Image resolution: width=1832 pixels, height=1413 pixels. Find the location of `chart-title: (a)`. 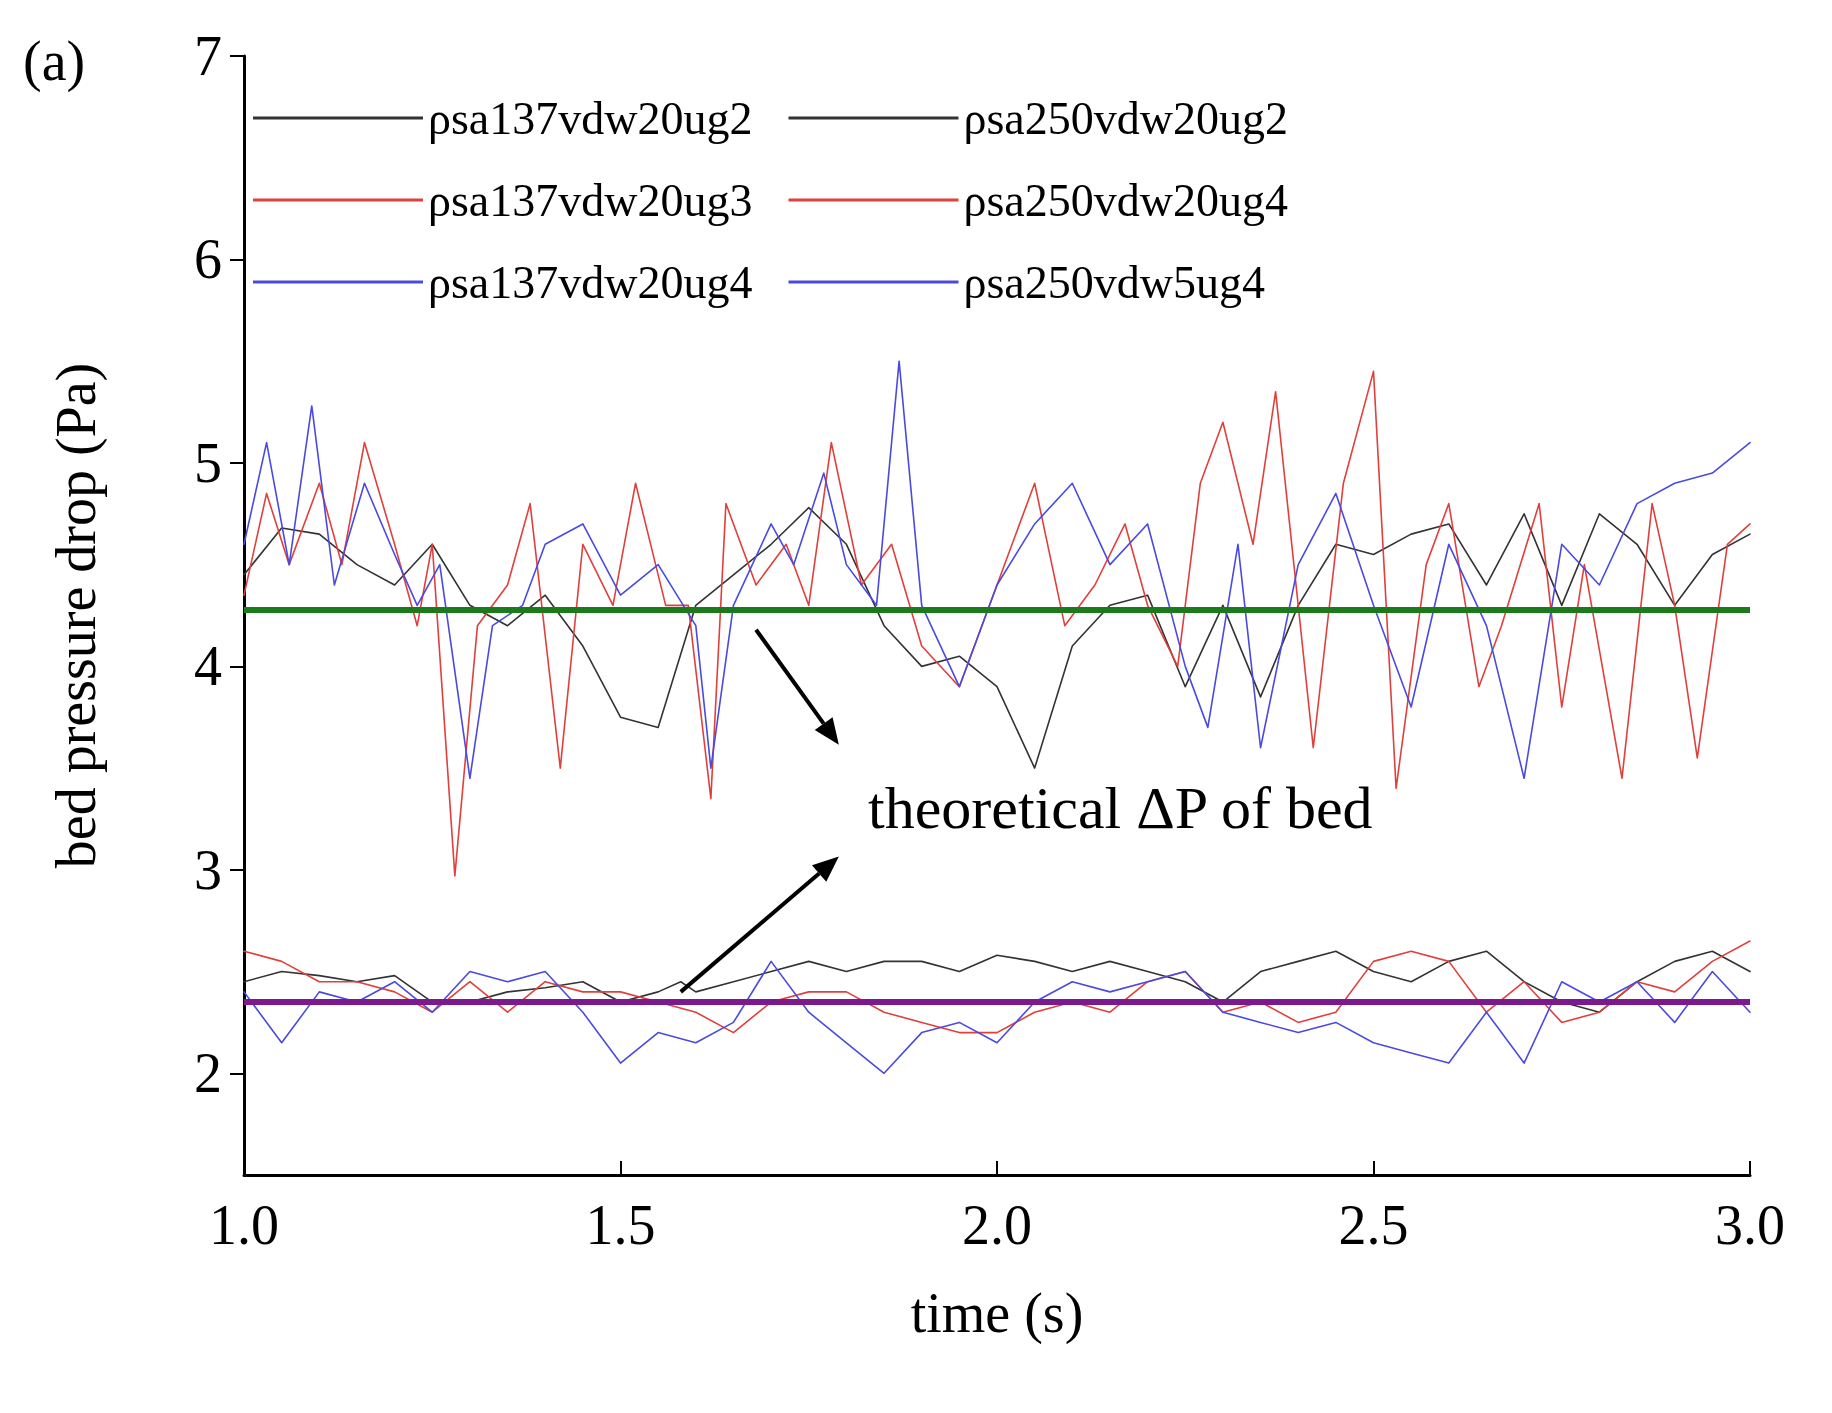

chart-title: (a) is located at coordinates (54, 61).